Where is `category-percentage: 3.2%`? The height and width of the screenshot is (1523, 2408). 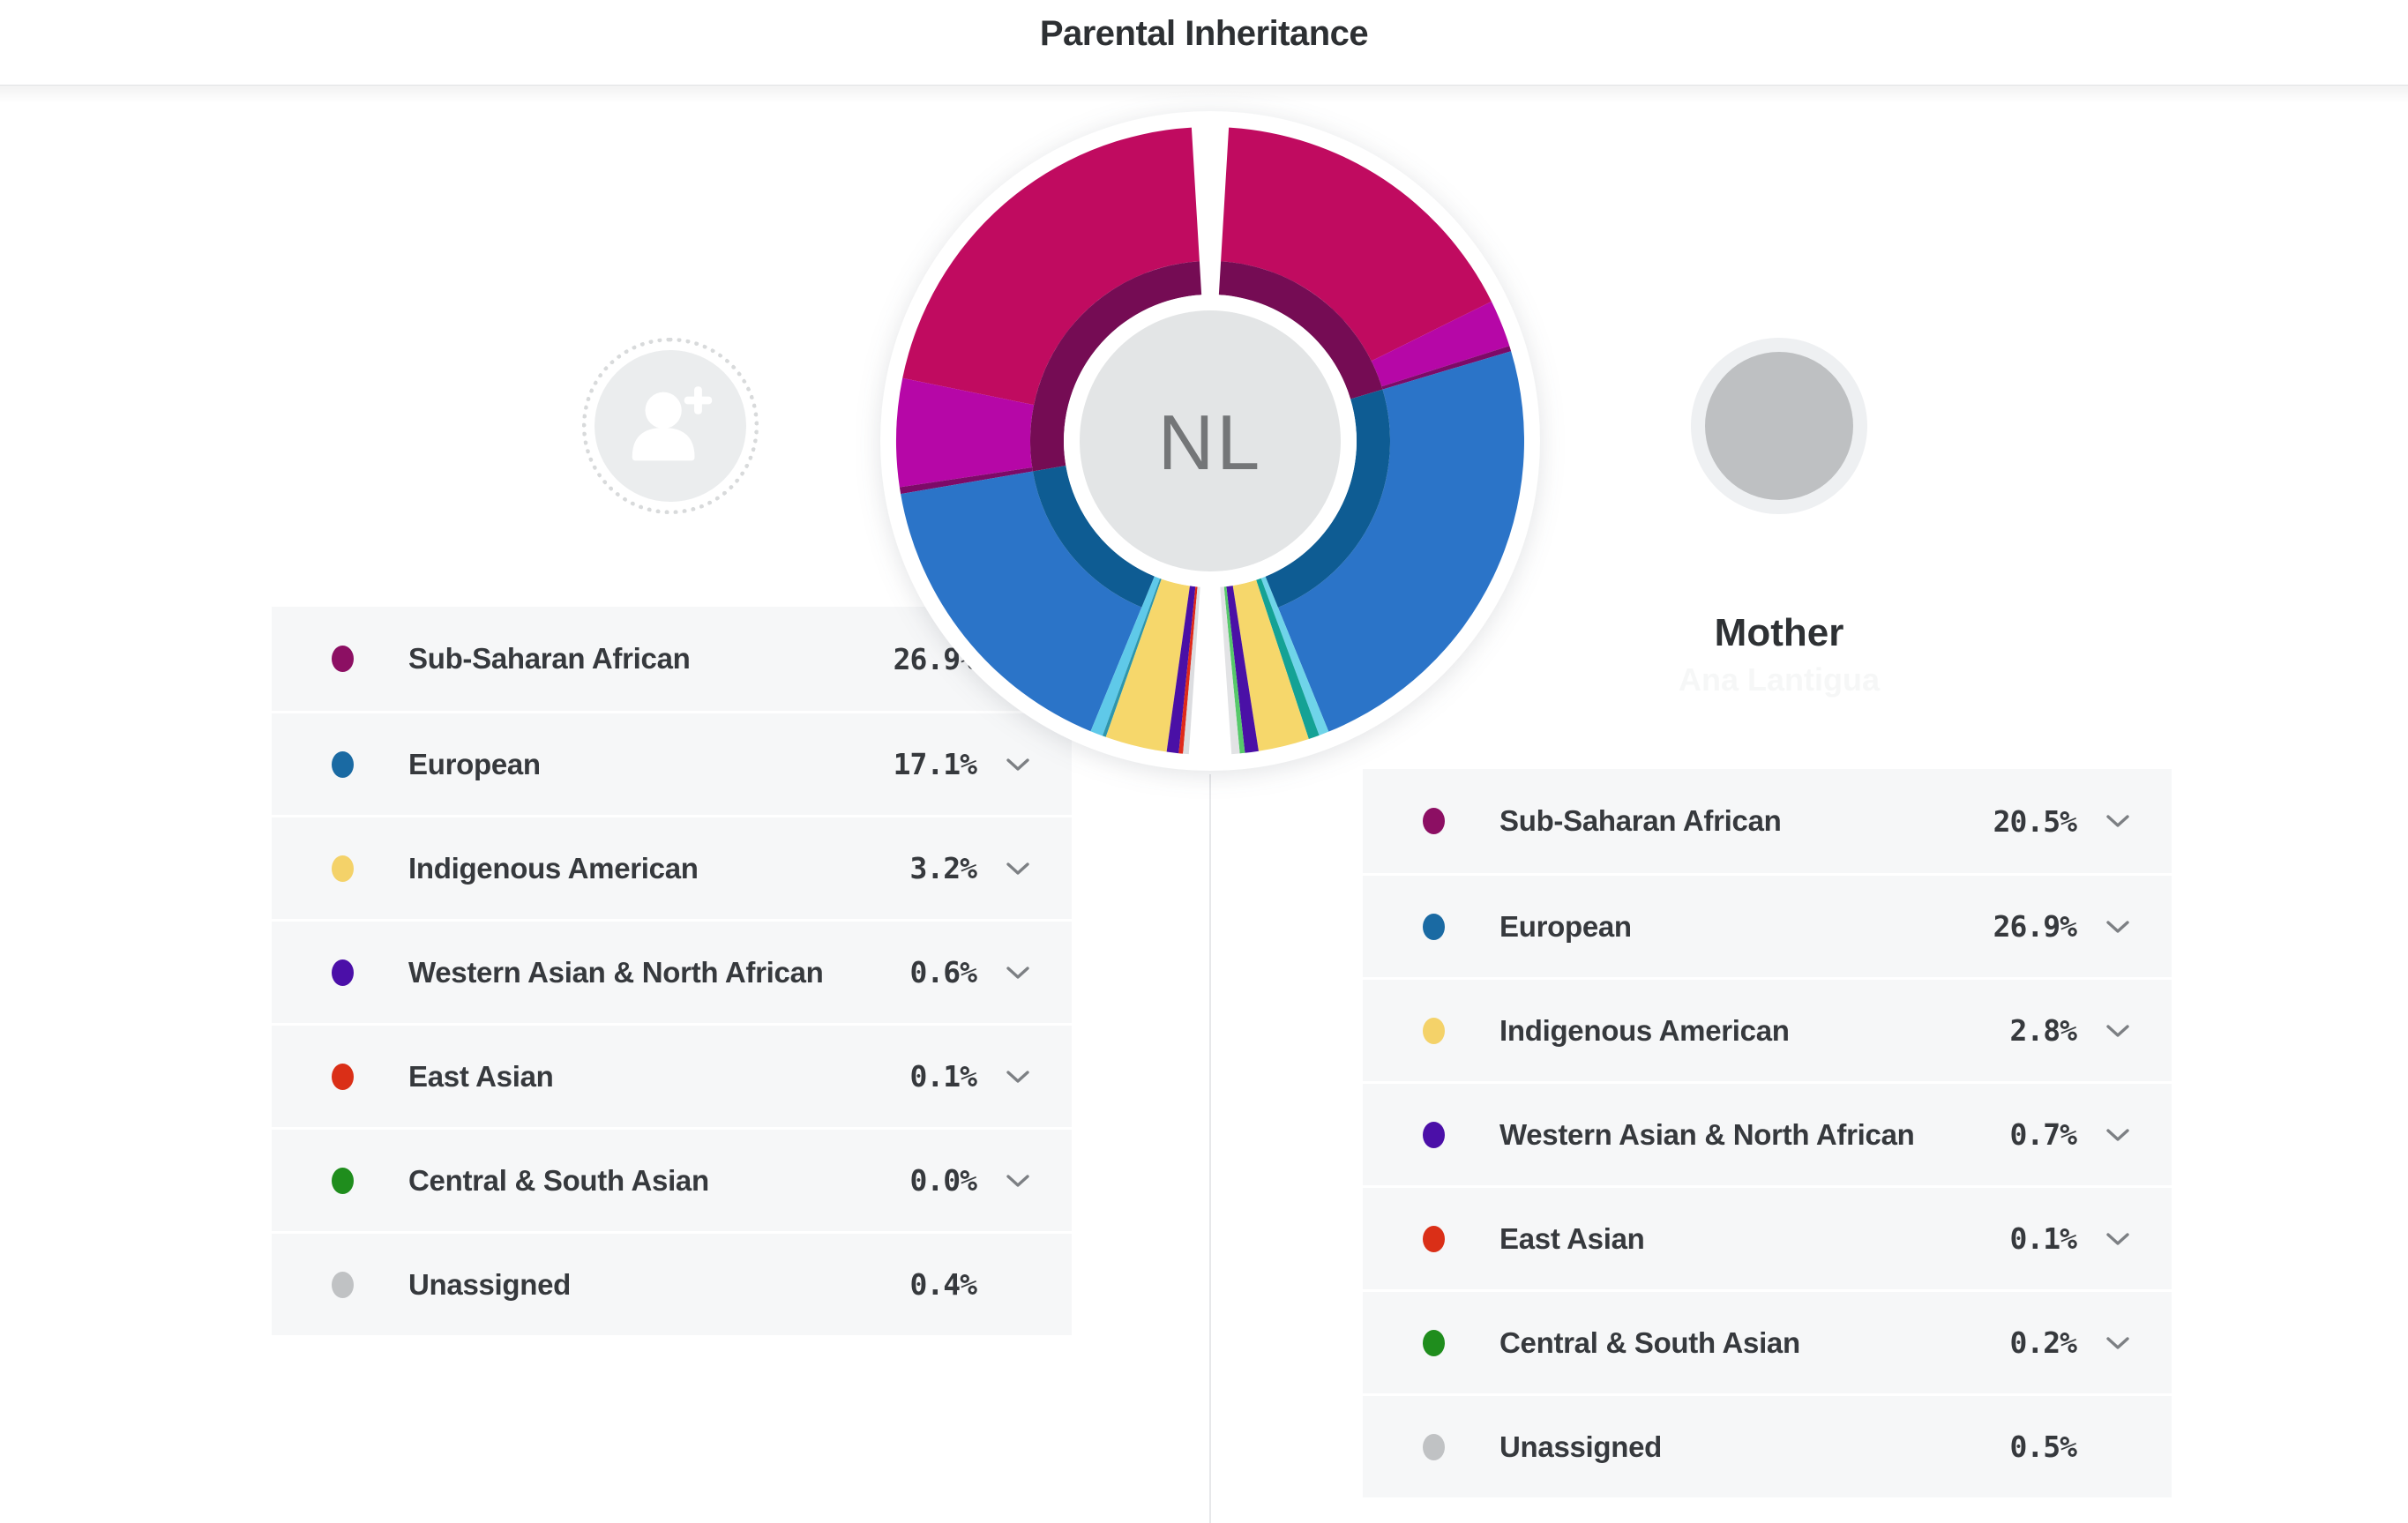 category-percentage: 3.2% is located at coordinates (943, 868).